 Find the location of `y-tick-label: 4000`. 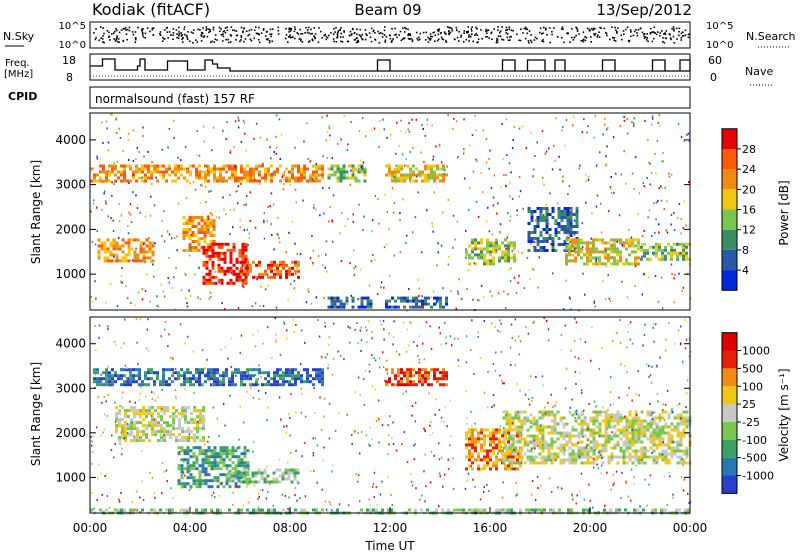

y-tick-label: 4000 is located at coordinates (70, 140).